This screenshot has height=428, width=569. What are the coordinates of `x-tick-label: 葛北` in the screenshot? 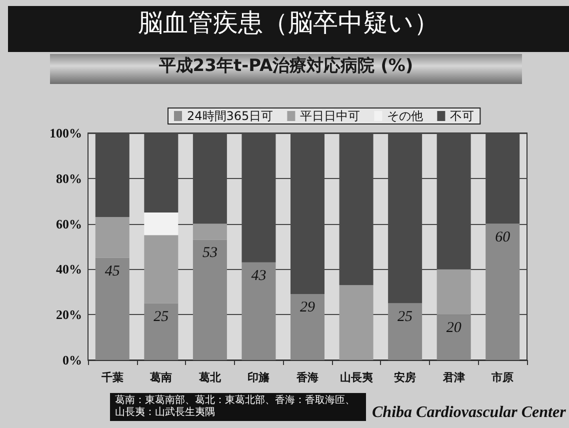 It's located at (210, 377).